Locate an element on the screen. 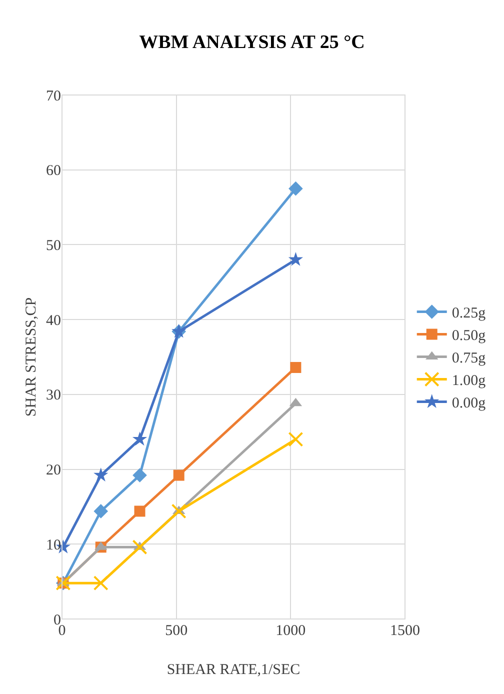 The width and height of the screenshot is (504, 694). x-tick-label: 1000 is located at coordinates (291, 631).